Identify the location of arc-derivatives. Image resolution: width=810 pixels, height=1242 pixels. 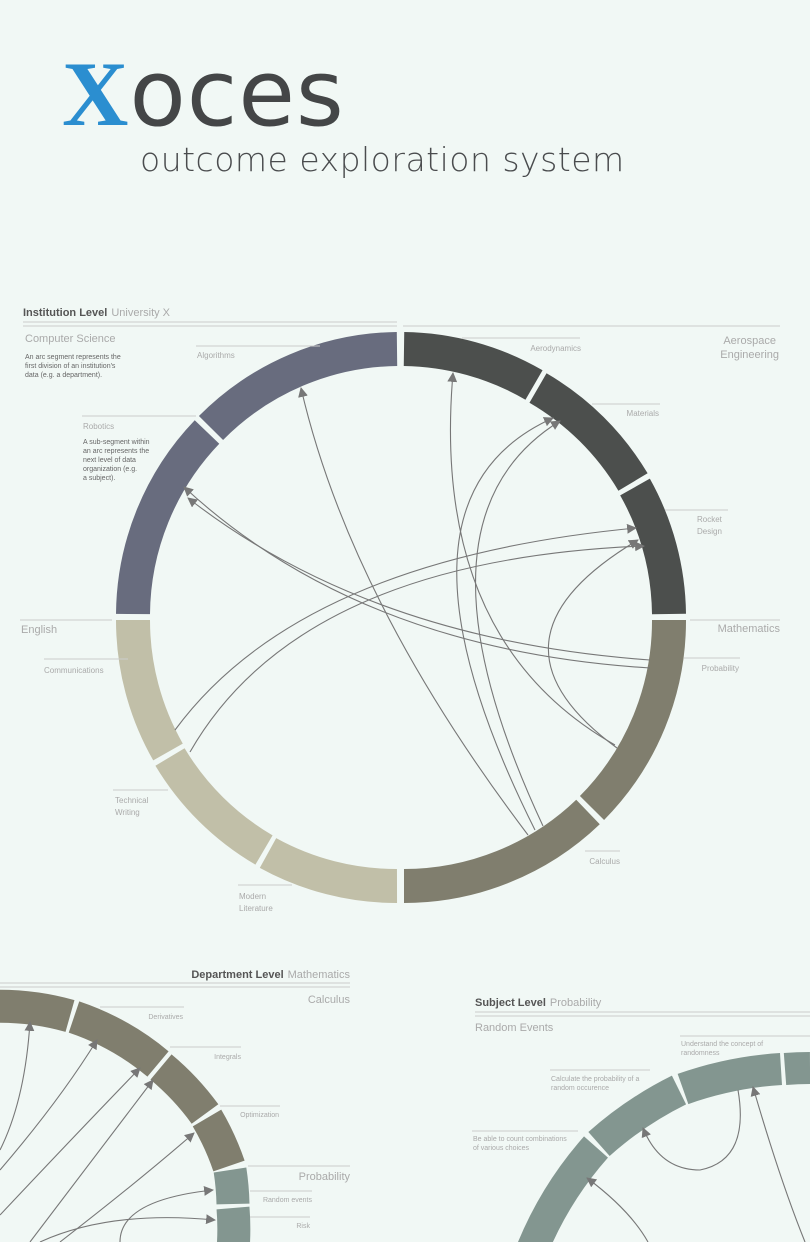
(118, 1039).